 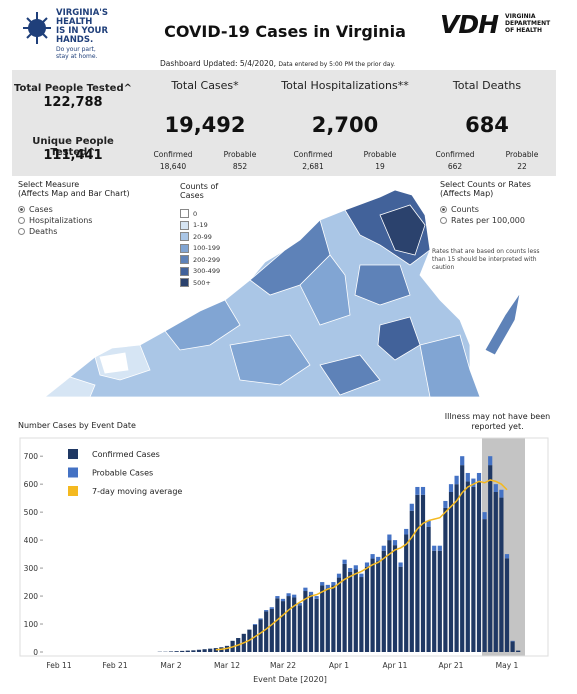 What do you see at coordinates (227, 665) in the screenshot?
I see `x-tick-label: Mar 12` at bounding box center [227, 665].